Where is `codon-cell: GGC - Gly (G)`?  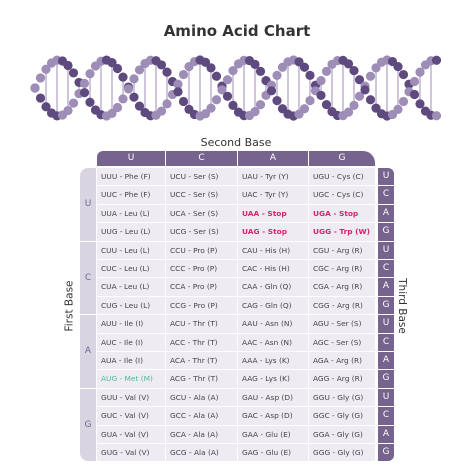
codon-cell: GGC - Gly (G) is located at coordinates (342, 416).